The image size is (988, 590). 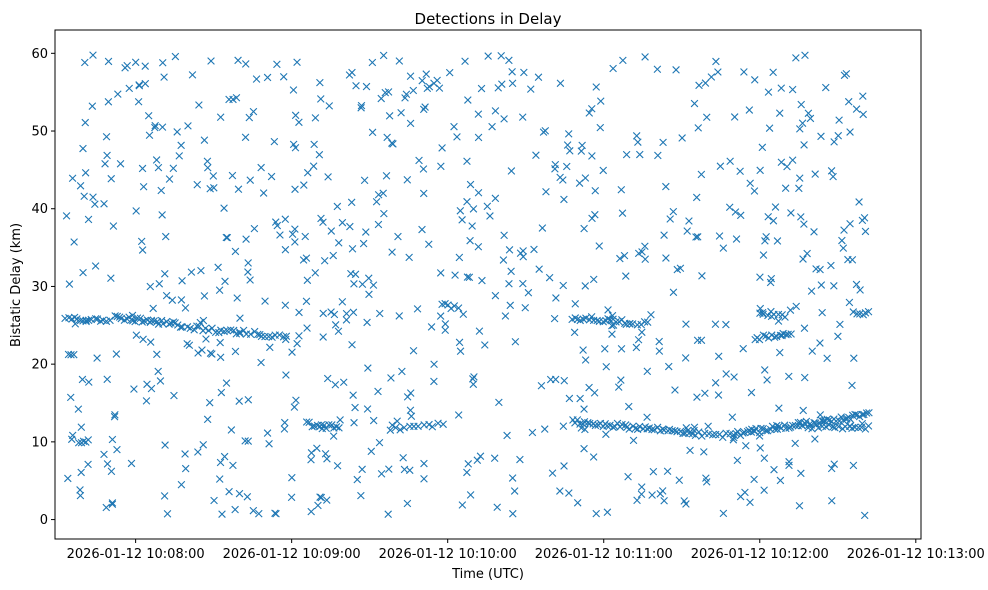 What do you see at coordinates (39, 287) in the screenshot?
I see `y-tick-label: 30` at bounding box center [39, 287].